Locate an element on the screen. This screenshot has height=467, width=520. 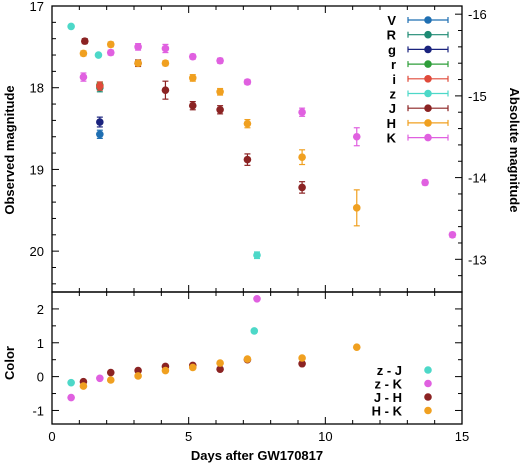
y-tick-label: 1 is located at coordinates (40, 343).